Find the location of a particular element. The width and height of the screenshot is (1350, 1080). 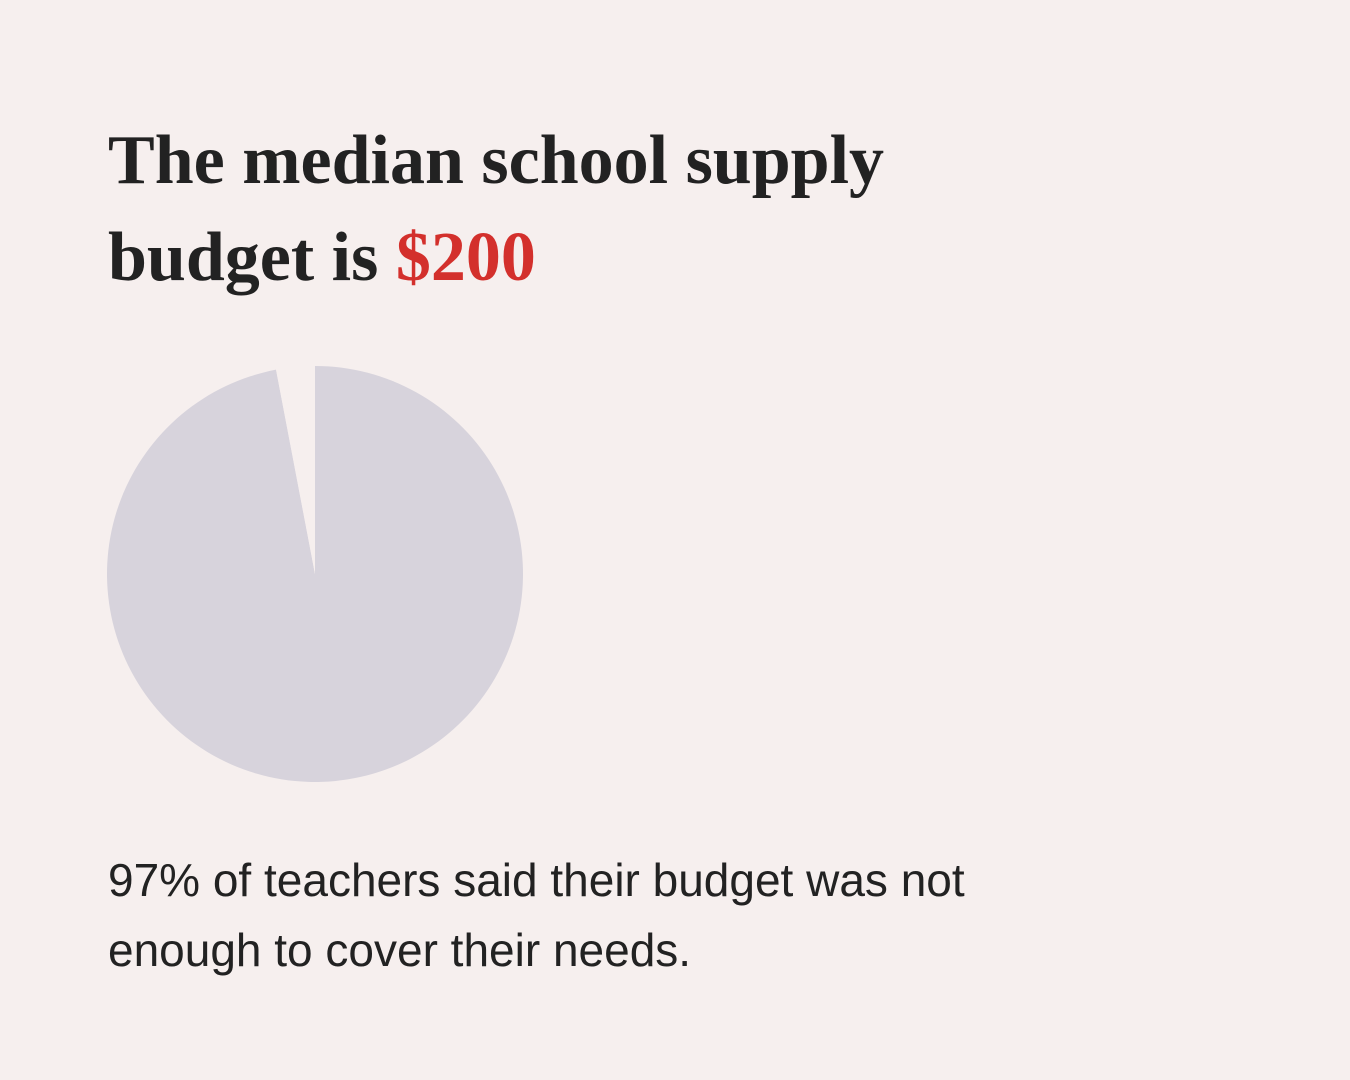

chart-title: The median school supply budget is $200 is located at coordinates (498, 209).